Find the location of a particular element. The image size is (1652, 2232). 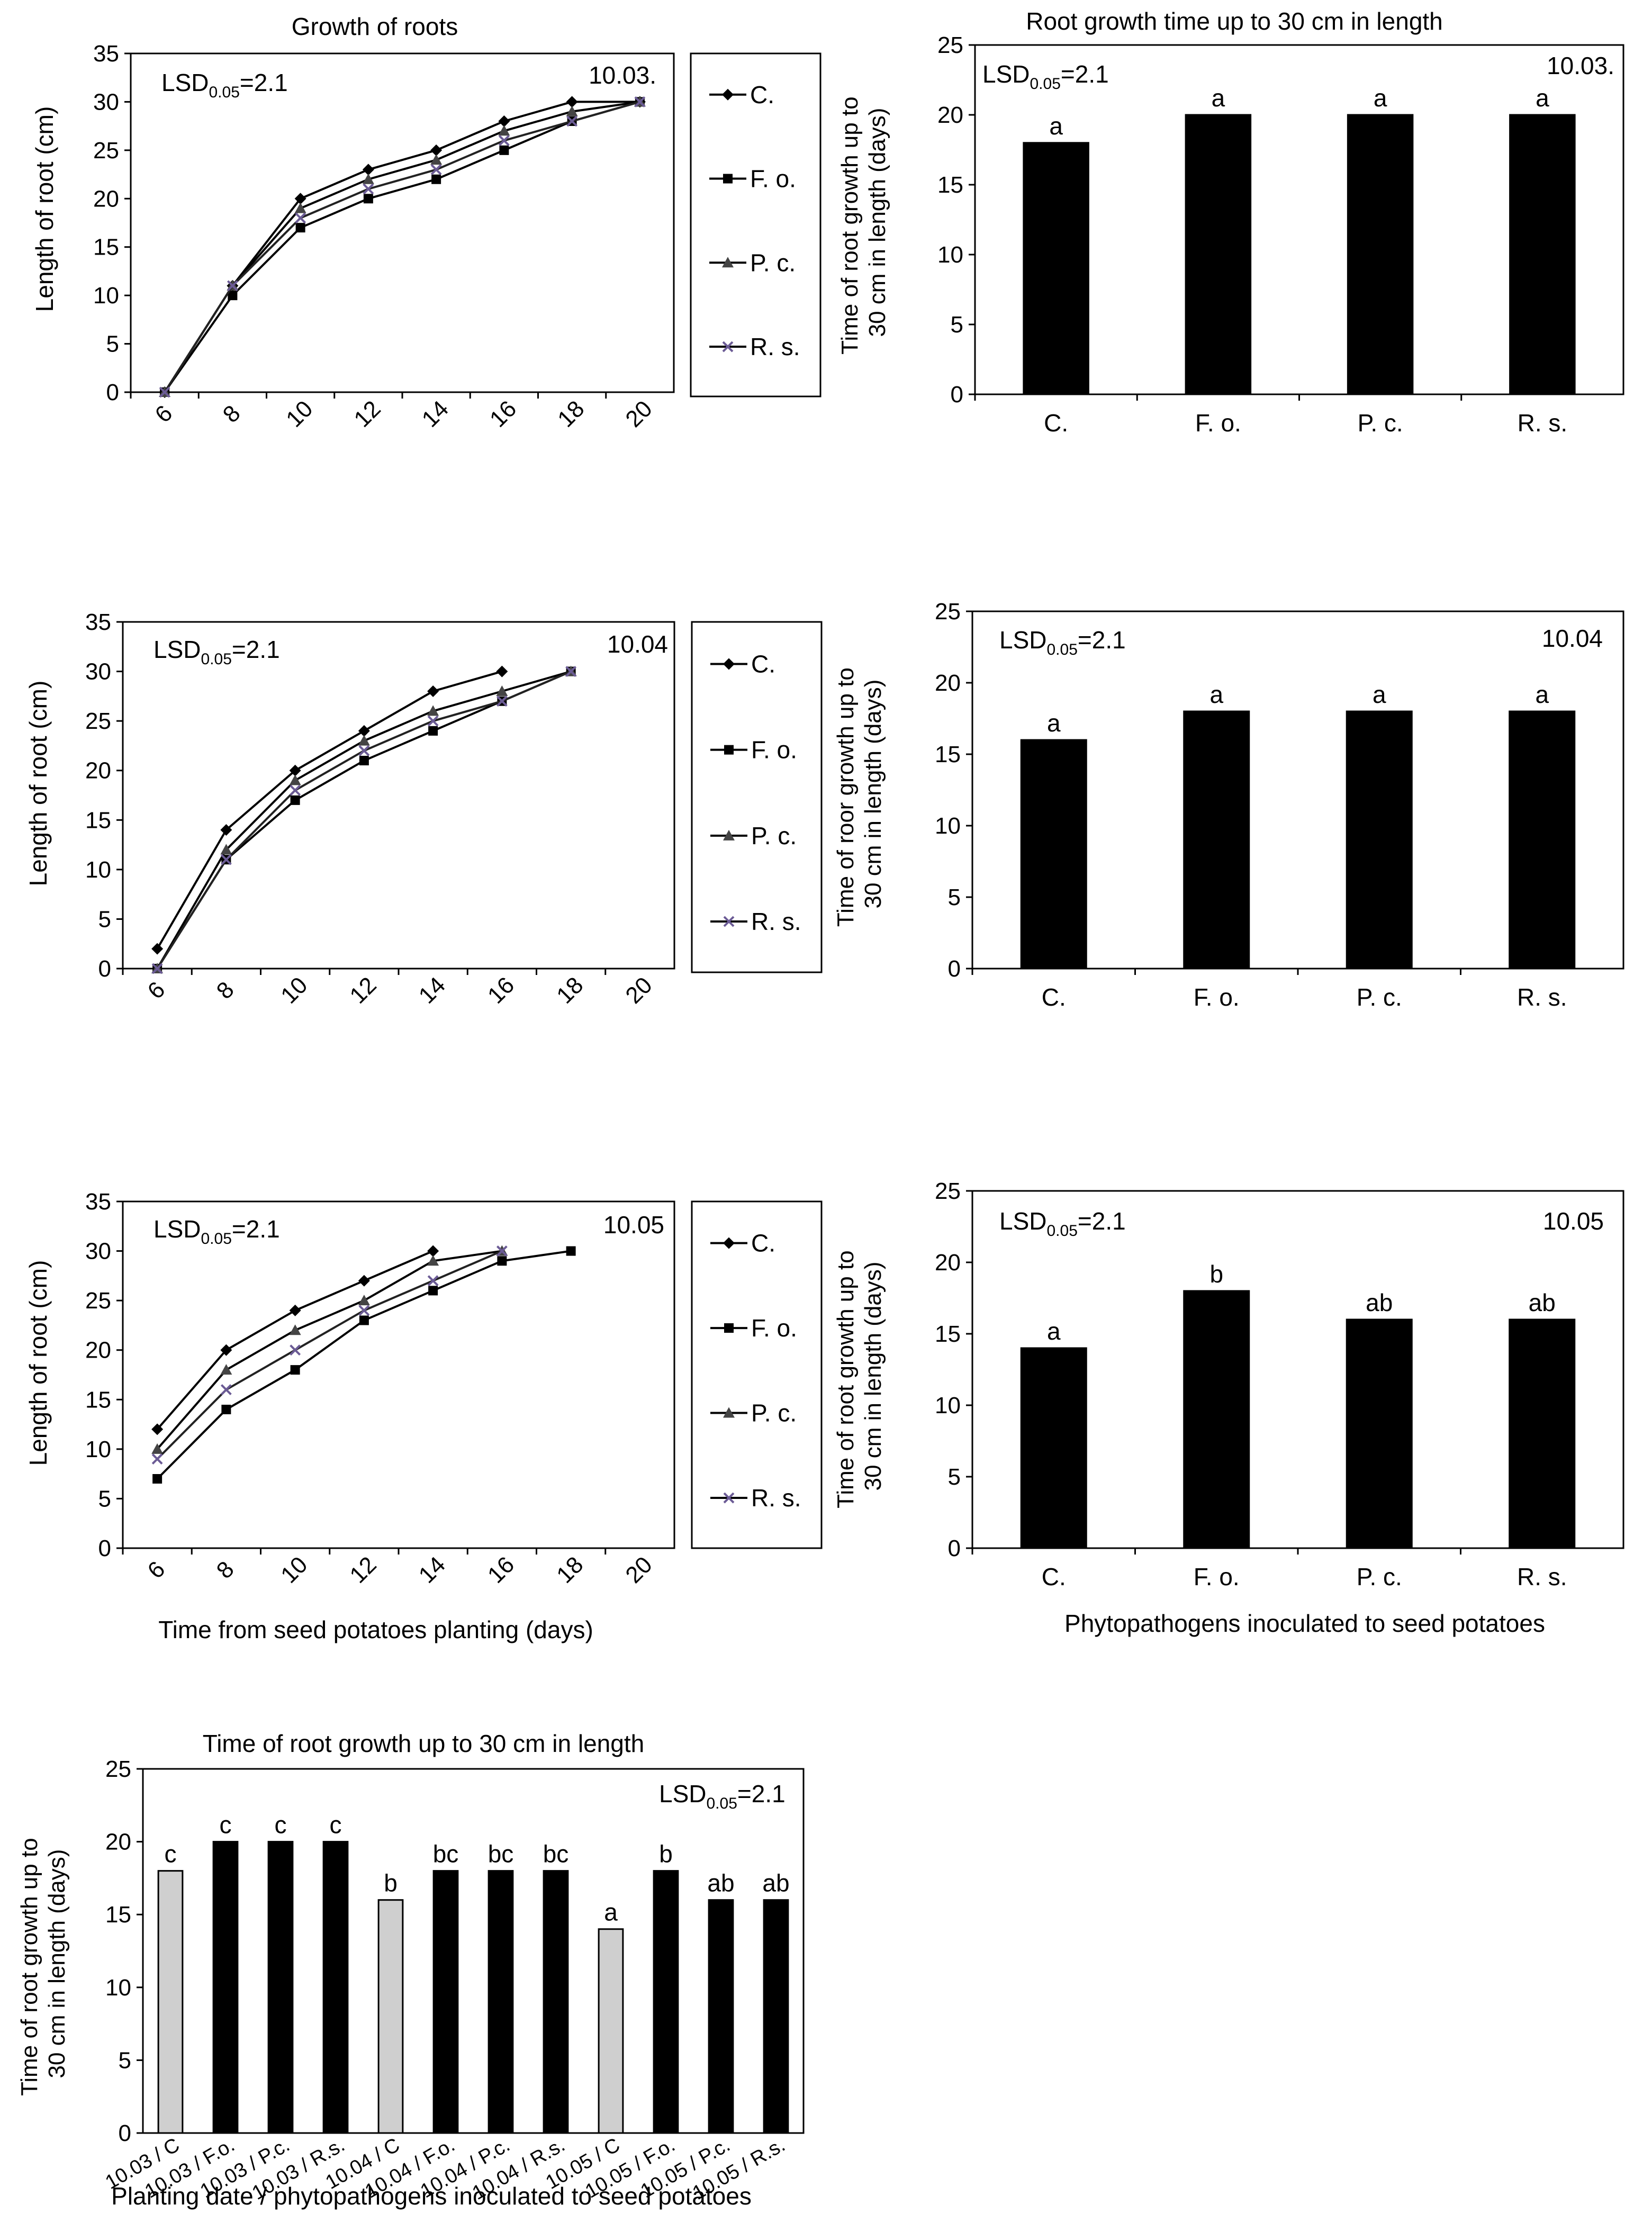

line-chart-1004-series-line is located at coordinates (329, 810).